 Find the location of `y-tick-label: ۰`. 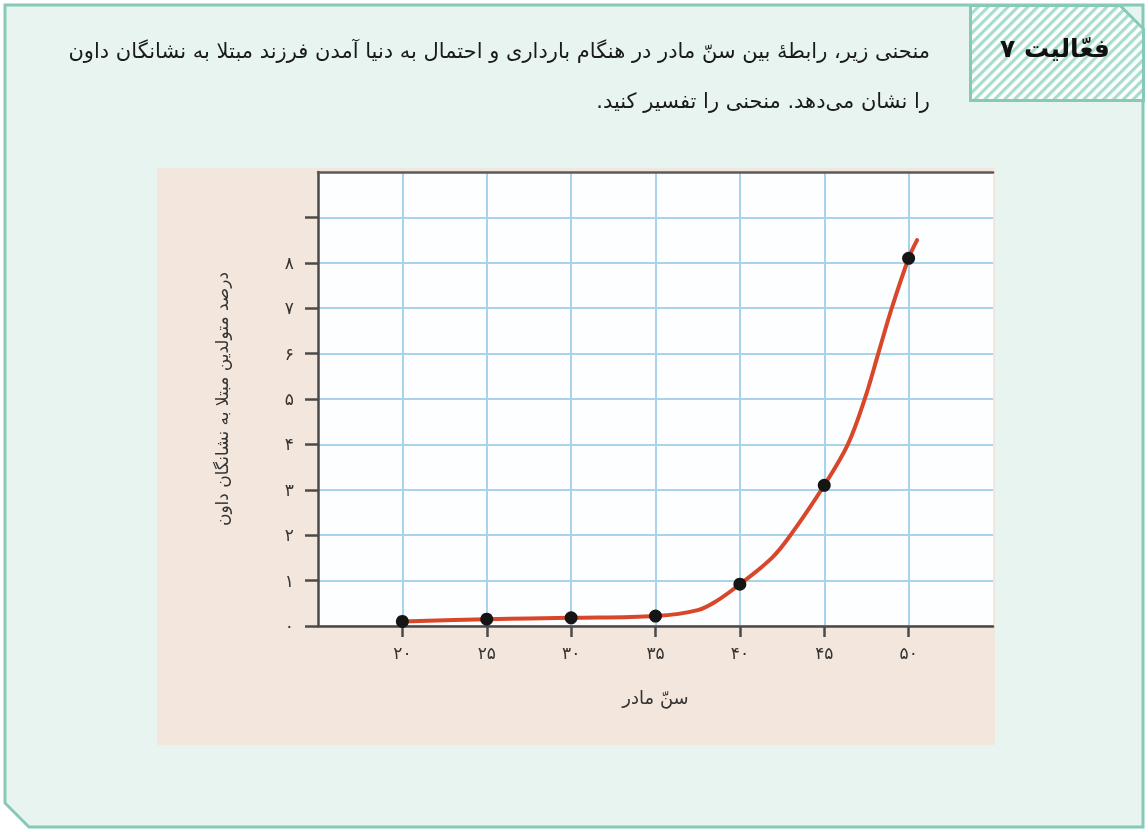

y-tick-label: ۰ is located at coordinates (289, 626).